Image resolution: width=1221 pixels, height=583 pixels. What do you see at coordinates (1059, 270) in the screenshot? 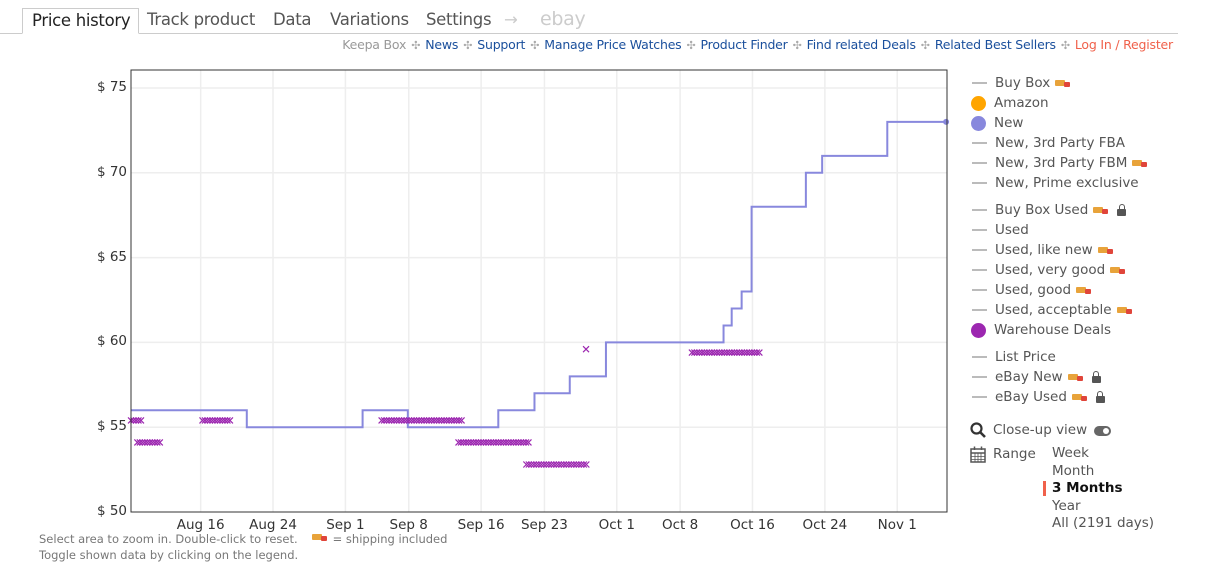
I see `legend-item: Used, very good` at bounding box center [1059, 270].